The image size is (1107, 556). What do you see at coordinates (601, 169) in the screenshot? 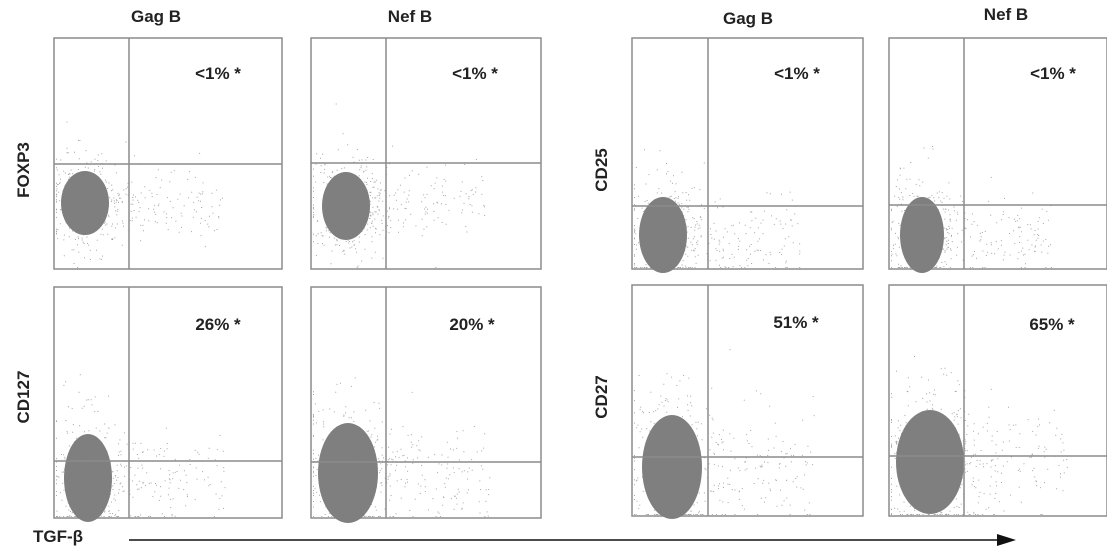
I see `row-label-cd25: CD25` at bounding box center [601, 169].